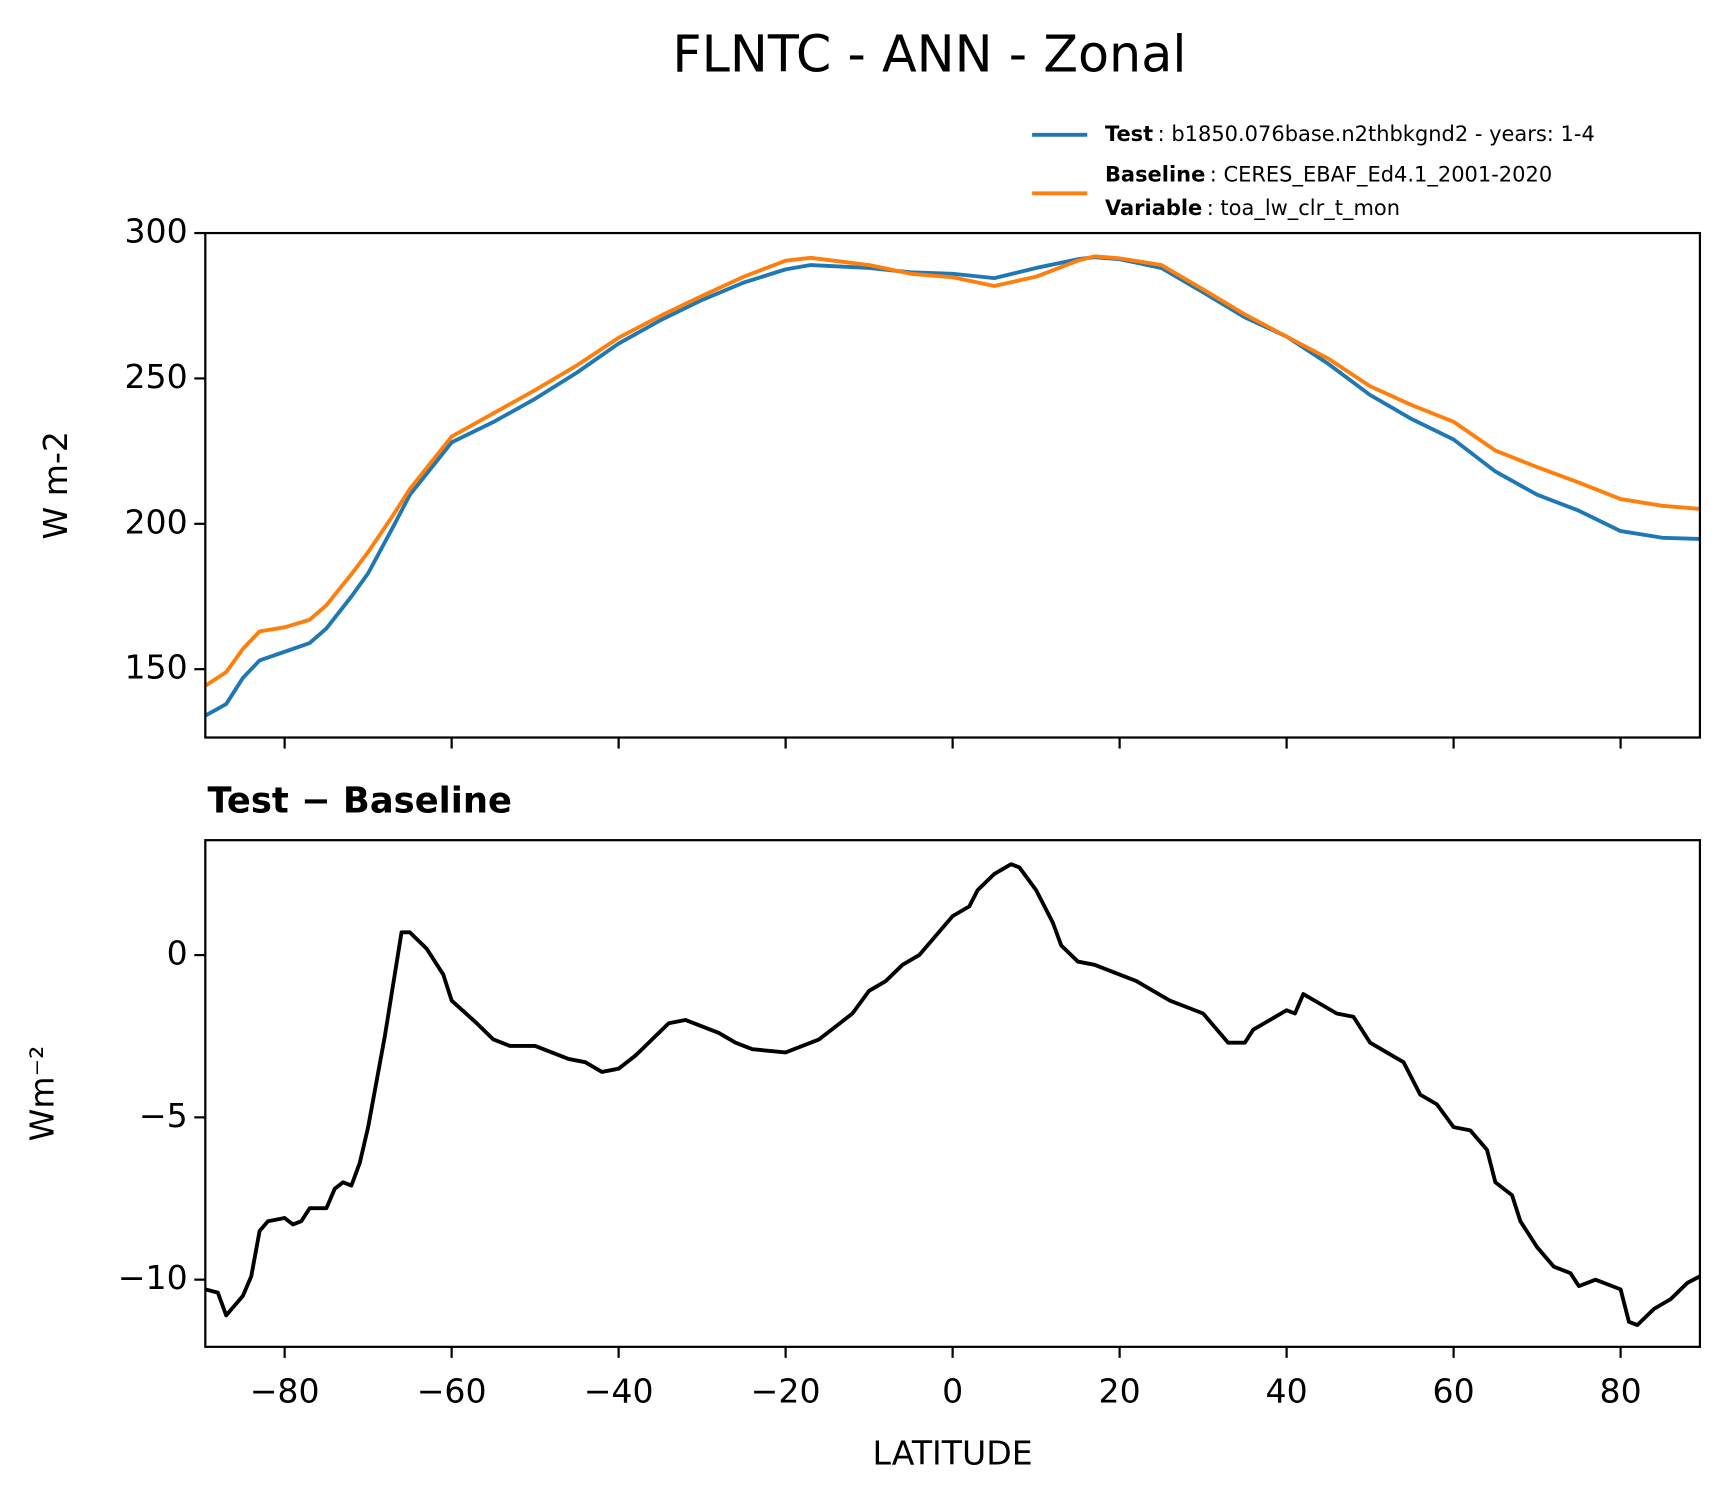  I want to click on y-tick-label: −10, so click(153, 1277).